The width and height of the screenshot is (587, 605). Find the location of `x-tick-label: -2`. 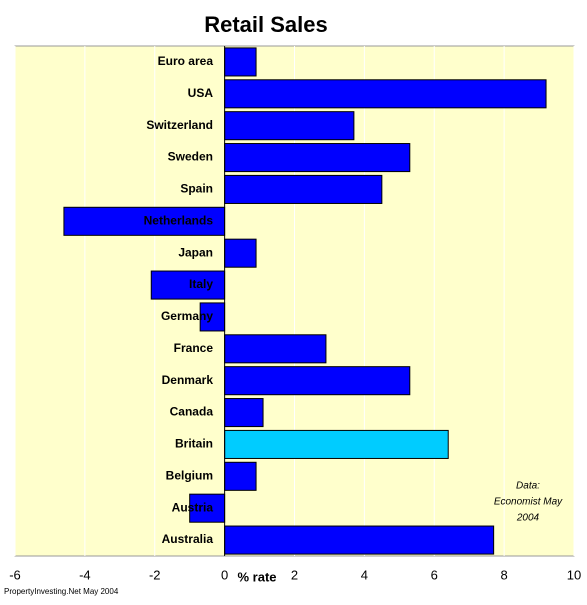

x-tick-label: -2 is located at coordinates (155, 574).